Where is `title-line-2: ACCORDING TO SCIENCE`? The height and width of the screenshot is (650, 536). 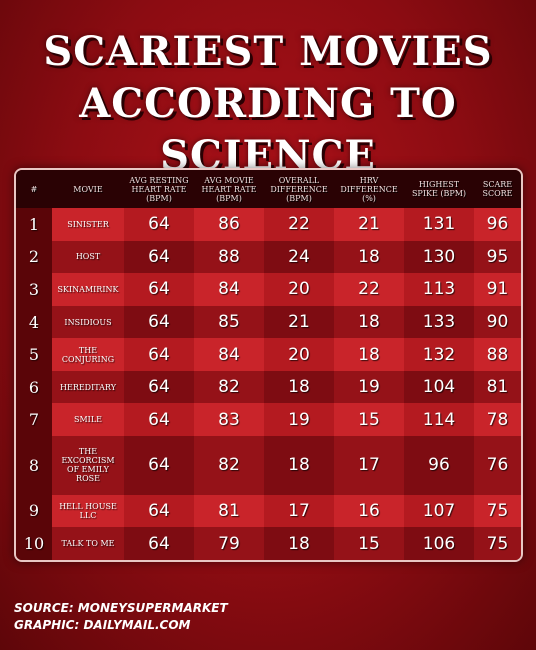
title-line-2: ACCORDING TO SCIENCE is located at coordinates (268, 129).